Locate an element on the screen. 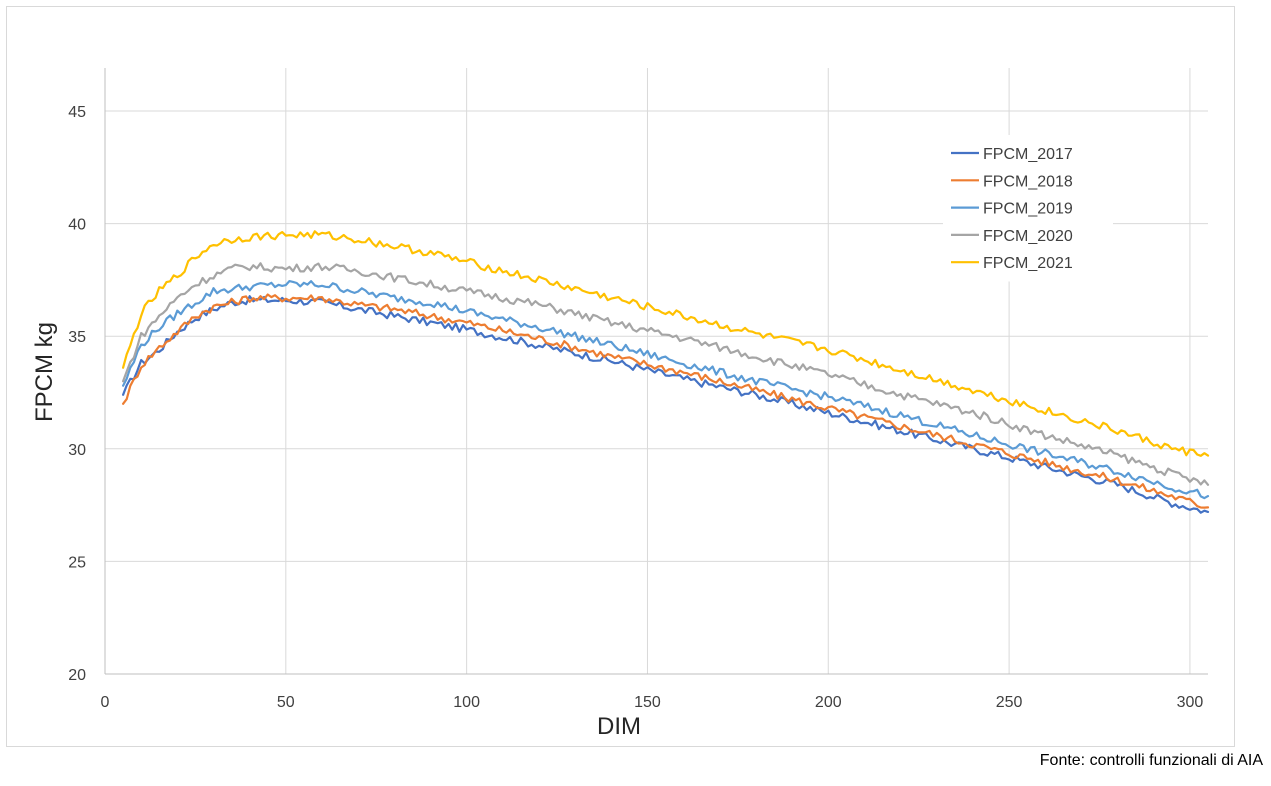  y-axis-title: FPCM kg is located at coordinates (44, 372).